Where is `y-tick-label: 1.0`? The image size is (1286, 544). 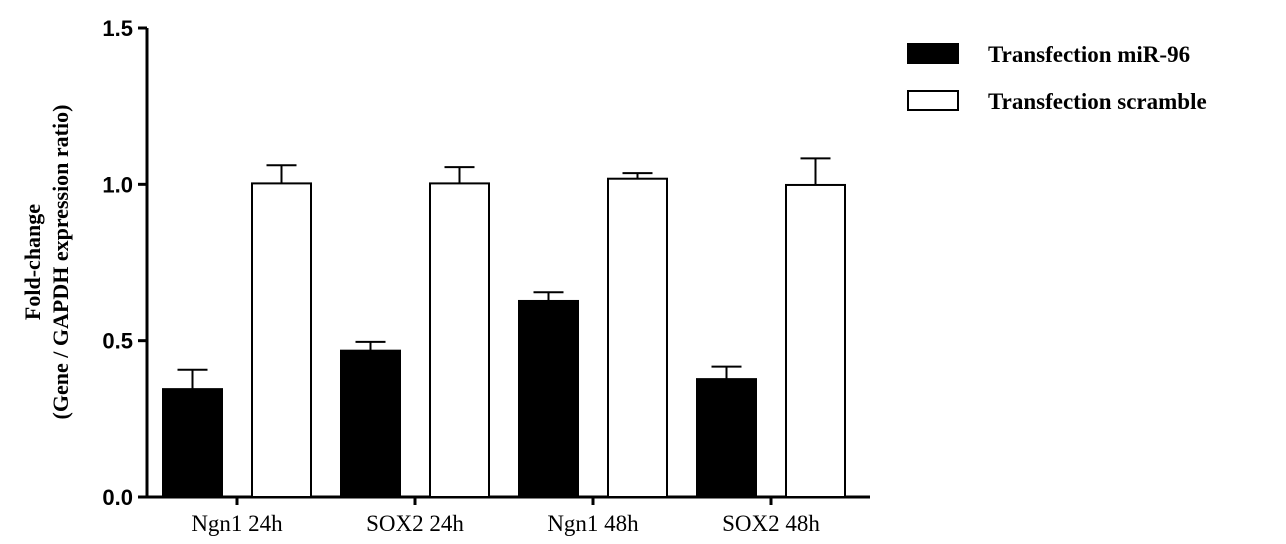
y-tick-label: 1.0 is located at coordinates (117, 184).